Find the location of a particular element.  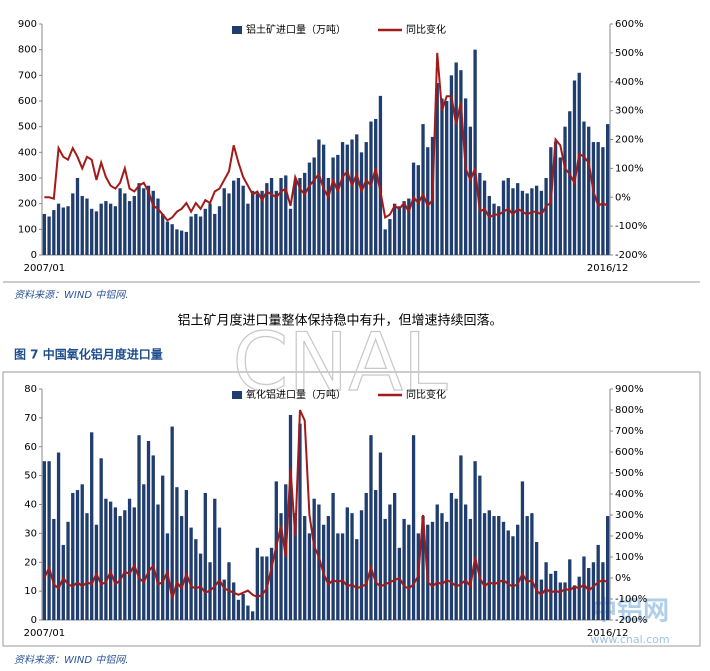

y-tick-label: 10 is located at coordinates (30, 591).